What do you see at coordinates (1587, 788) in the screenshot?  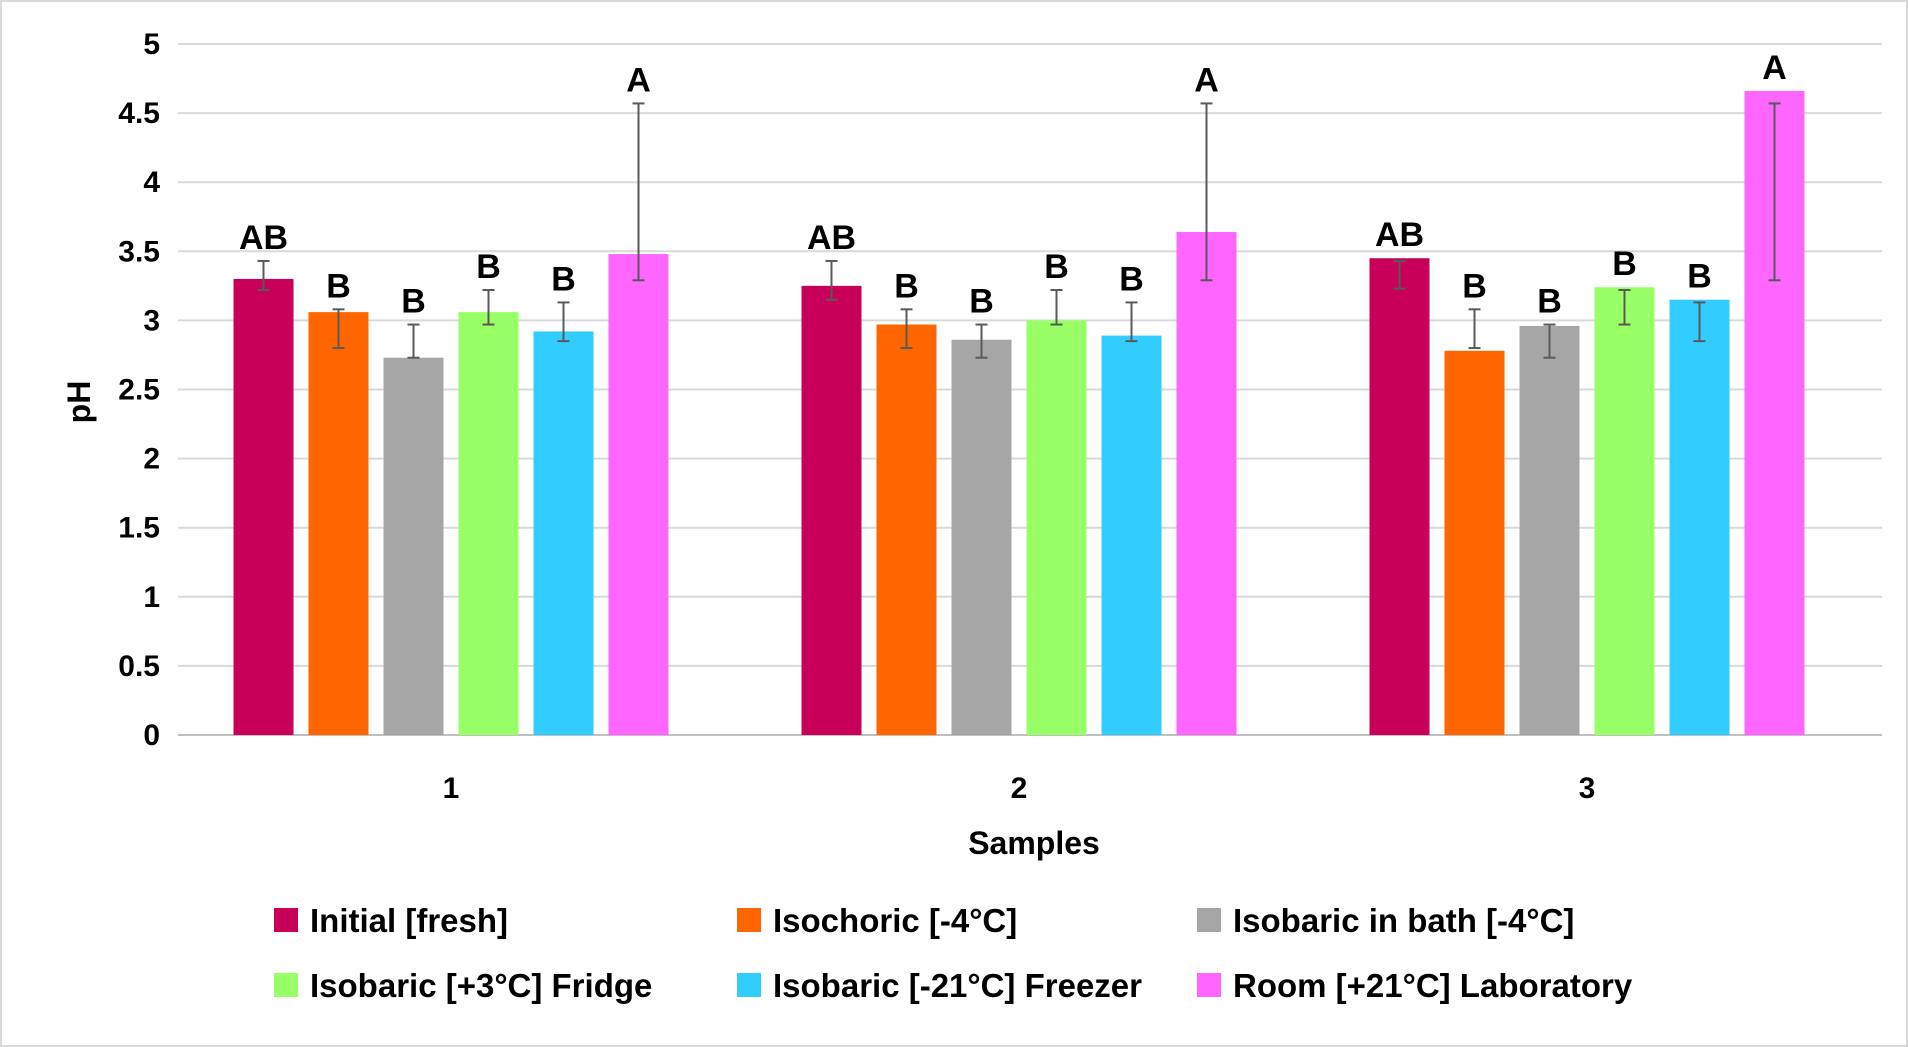 I see `x-tick-label: 3` at bounding box center [1587, 788].